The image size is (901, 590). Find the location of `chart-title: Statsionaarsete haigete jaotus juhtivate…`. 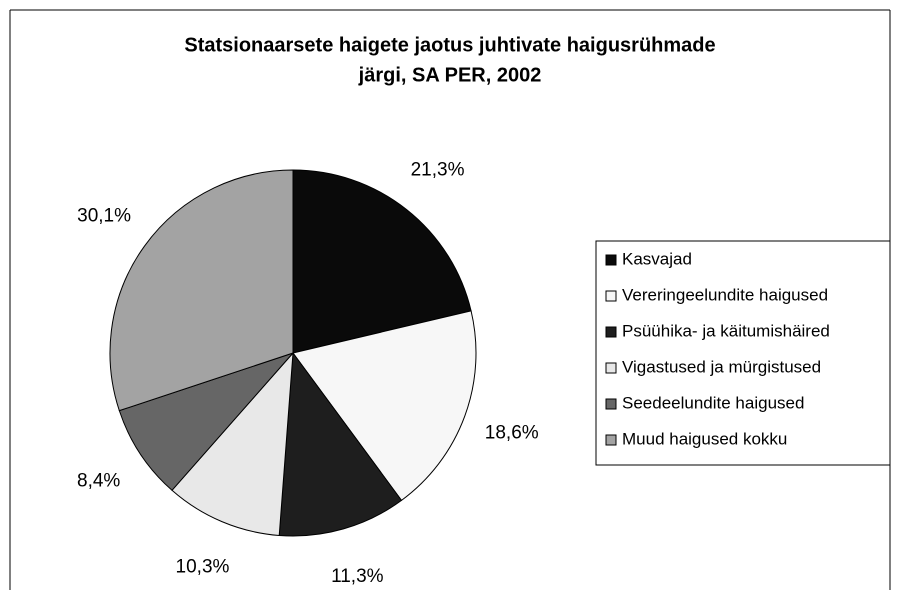

chart-title: Statsionaarsete haigete jaotus juhtivate… is located at coordinates (449, 45).